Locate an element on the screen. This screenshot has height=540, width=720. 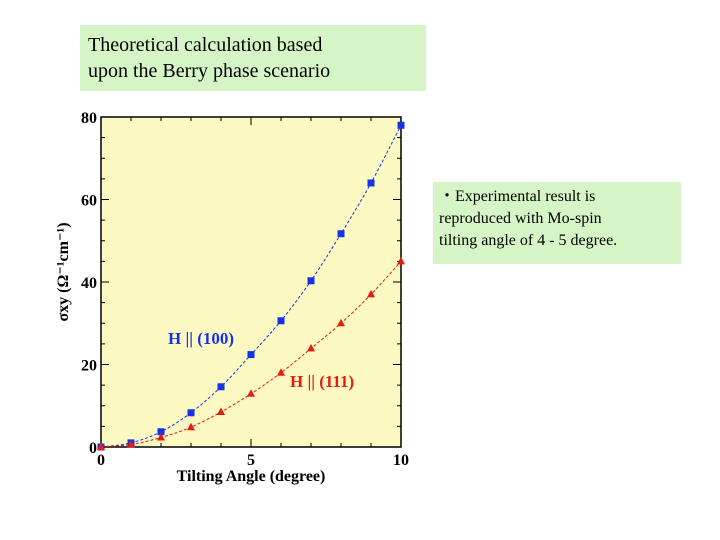
x-tick-label: 5 is located at coordinates (251, 460).